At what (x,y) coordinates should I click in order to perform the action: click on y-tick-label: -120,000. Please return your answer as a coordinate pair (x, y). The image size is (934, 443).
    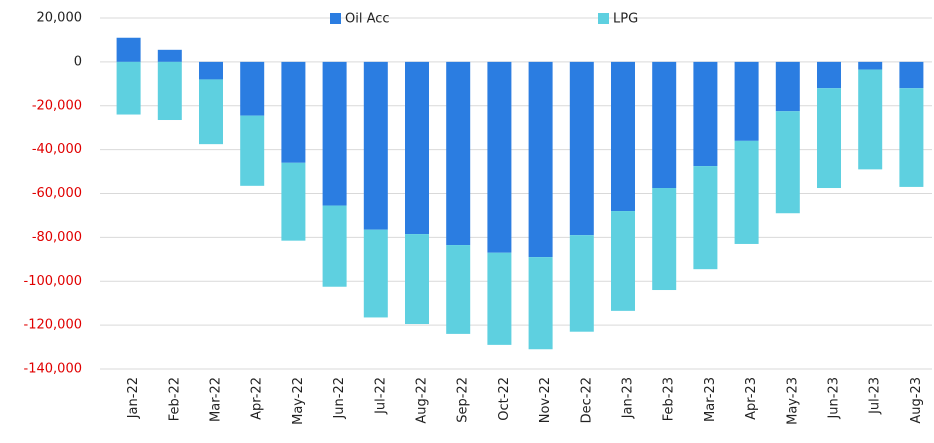
    Looking at the image, I should click on (53, 325).